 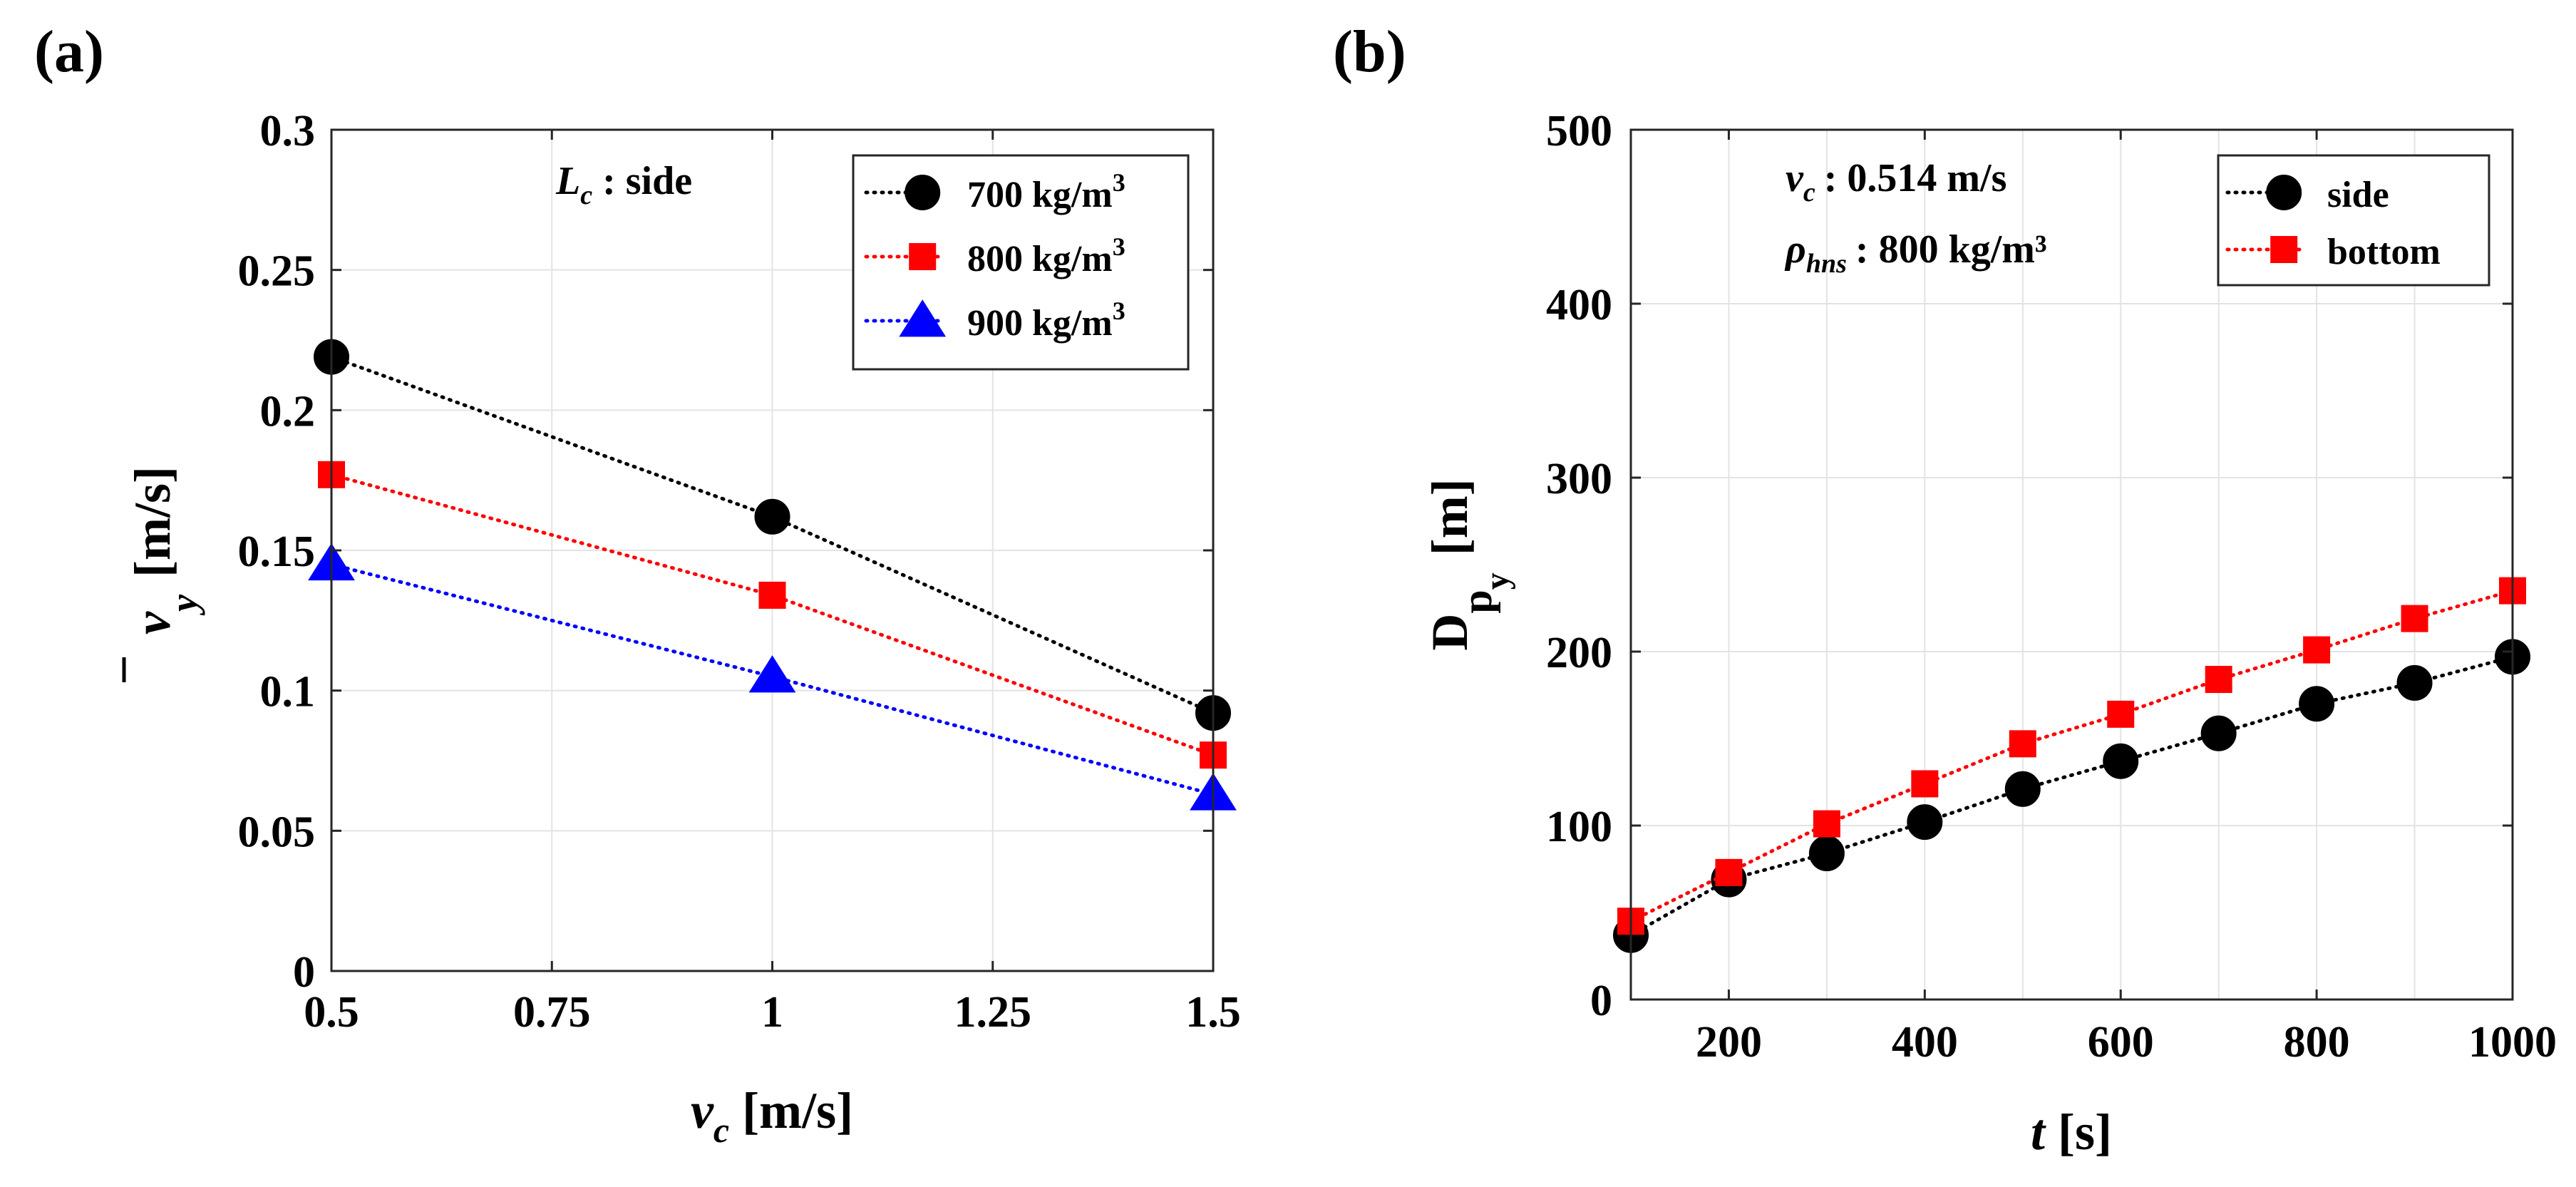 I want to click on chart-a-ylabel: vy [m/s], so click(x=163, y=574).